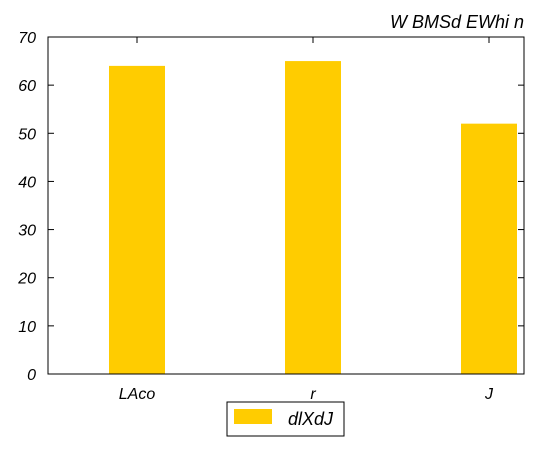  What do you see at coordinates (311, 419) in the screenshot?
I see `legend-label: dlXdJ` at bounding box center [311, 419].